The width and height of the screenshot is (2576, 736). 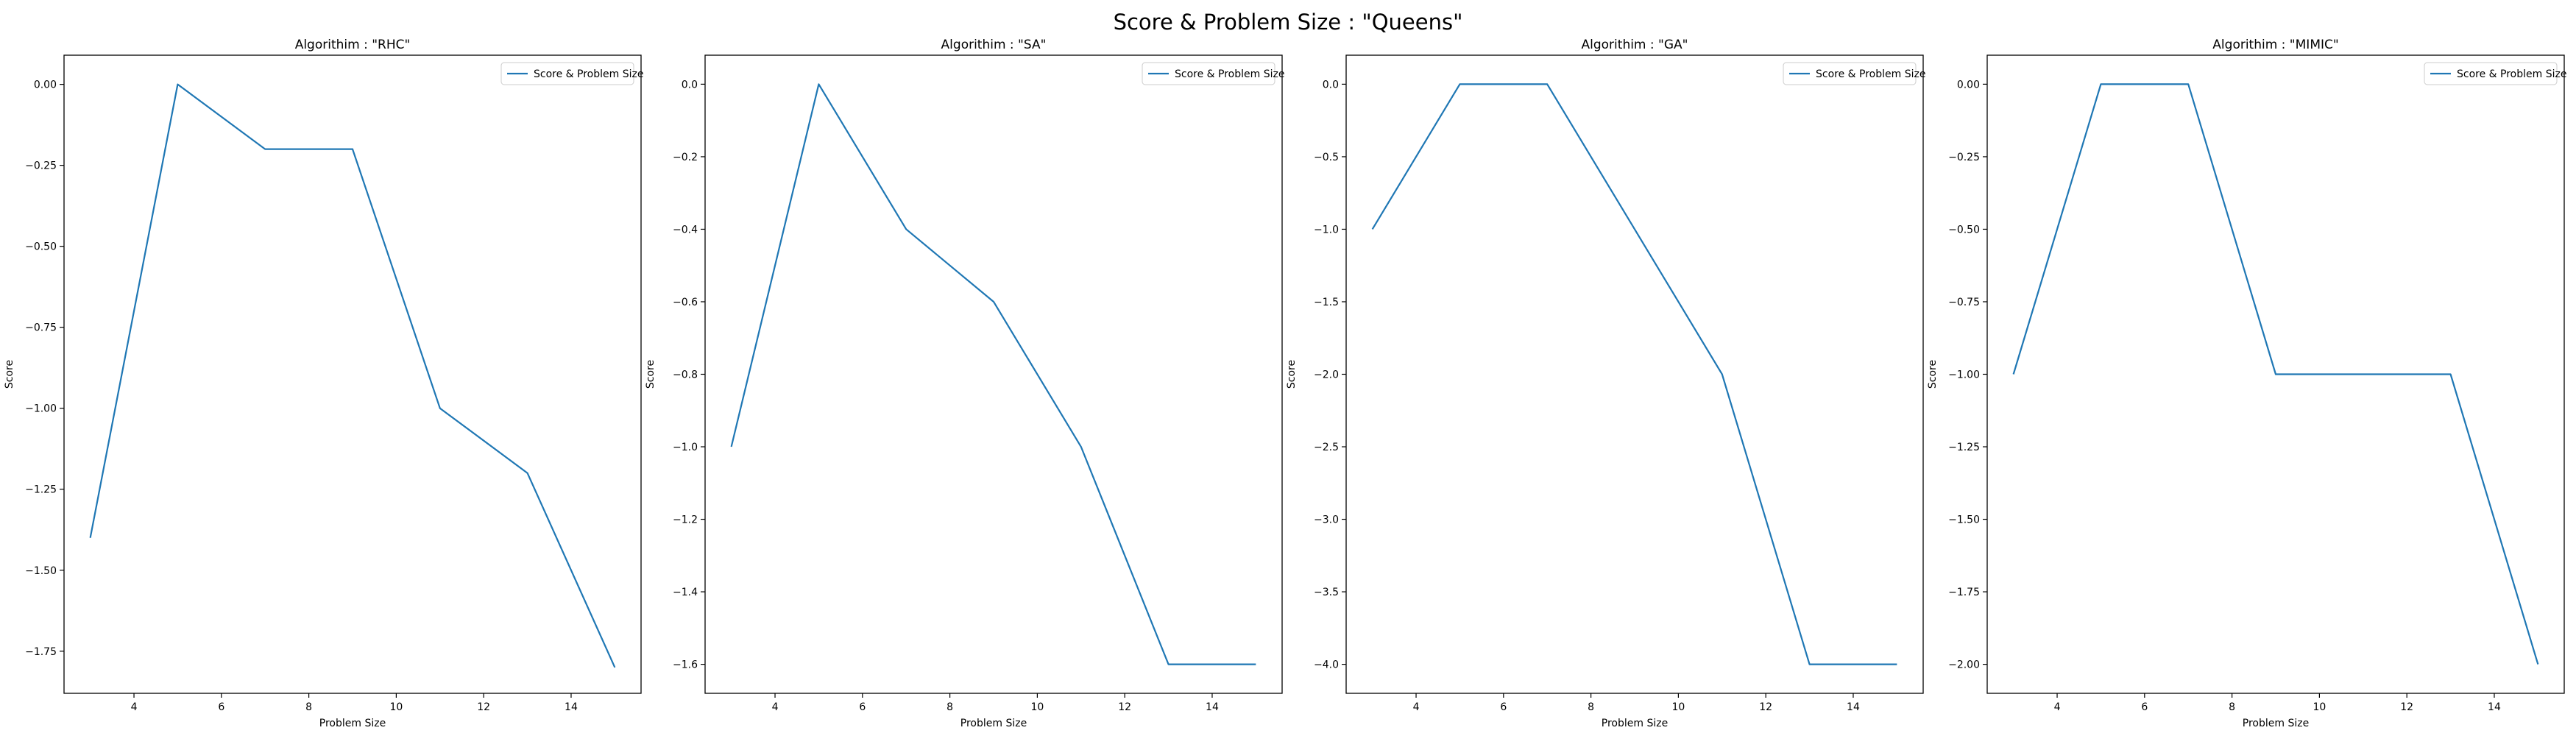 What do you see at coordinates (685, 665) in the screenshot?
I see `y-tick-label: −1.6` at bounding box center [685, 665].